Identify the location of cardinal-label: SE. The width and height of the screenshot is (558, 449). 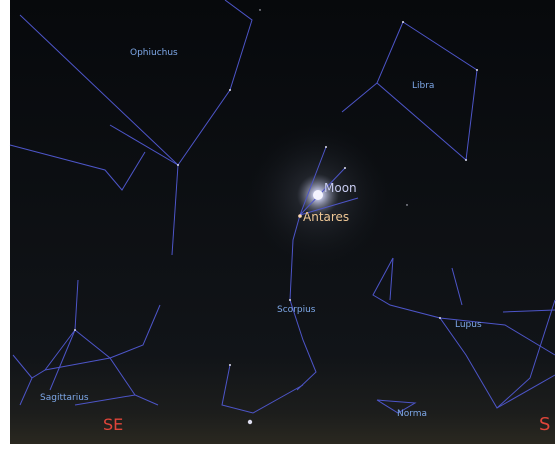
(113, 424).